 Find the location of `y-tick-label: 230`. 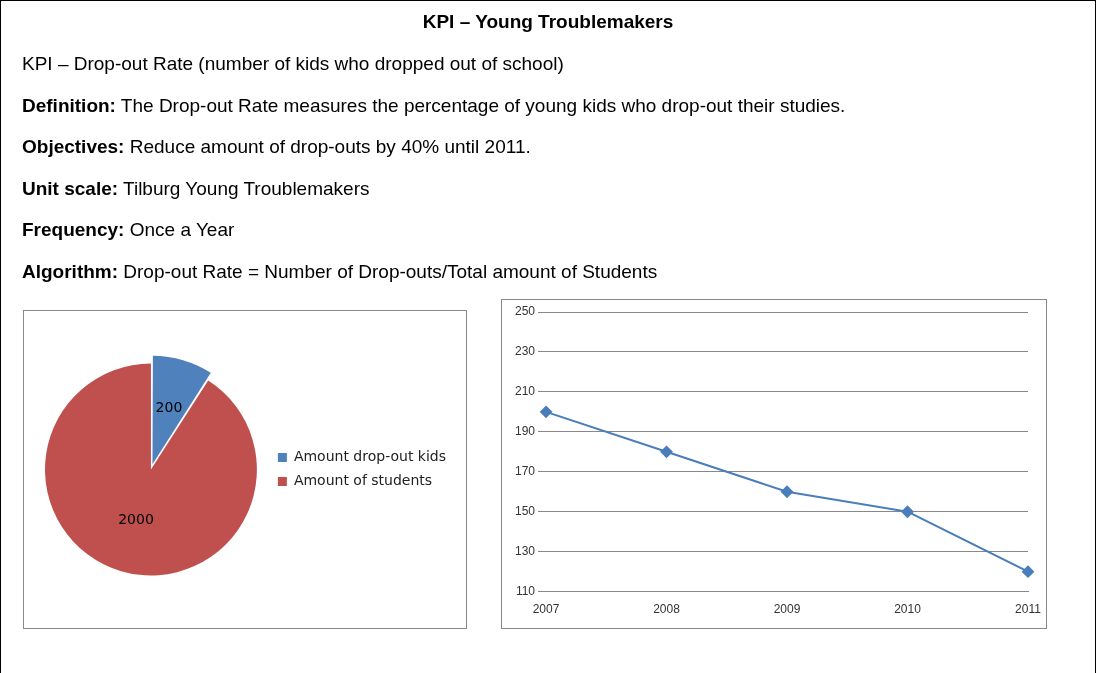

y-tick-label: 230 is located at coordinates (525, 351).